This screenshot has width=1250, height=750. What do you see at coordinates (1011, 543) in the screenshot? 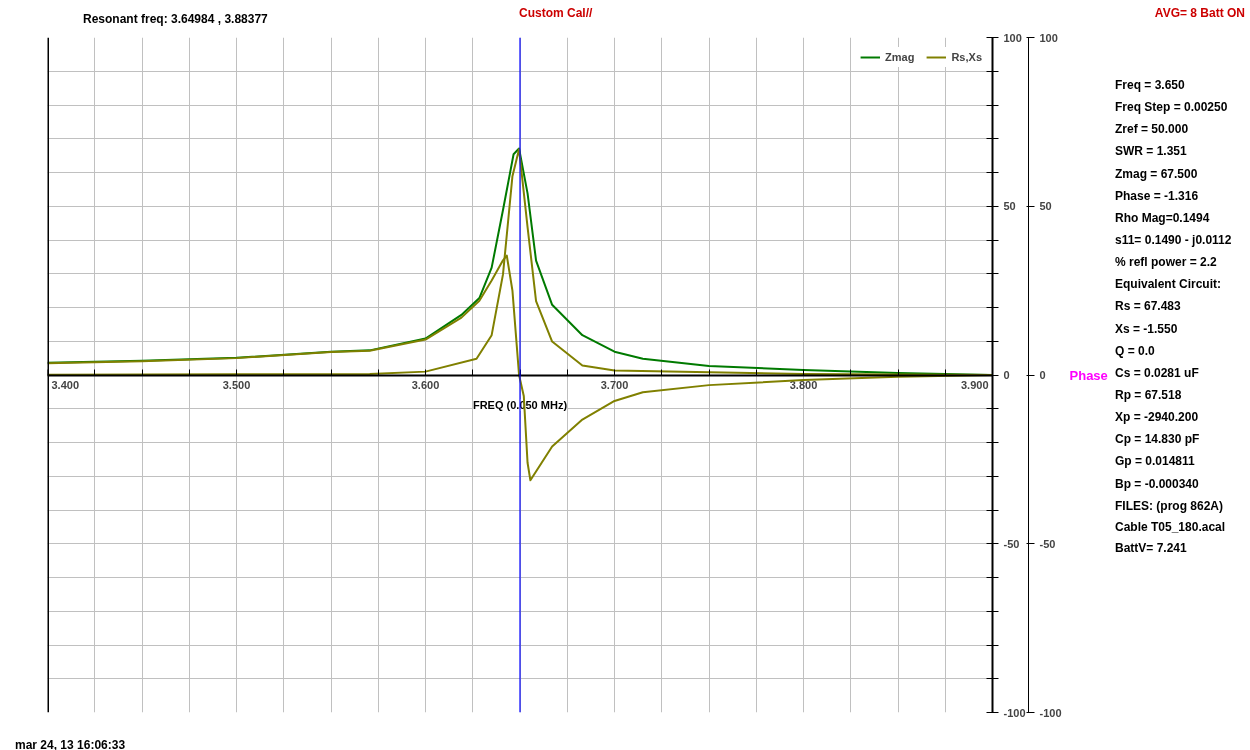
I see `y-tick-label: -50` at bounding box center [1011, 543].